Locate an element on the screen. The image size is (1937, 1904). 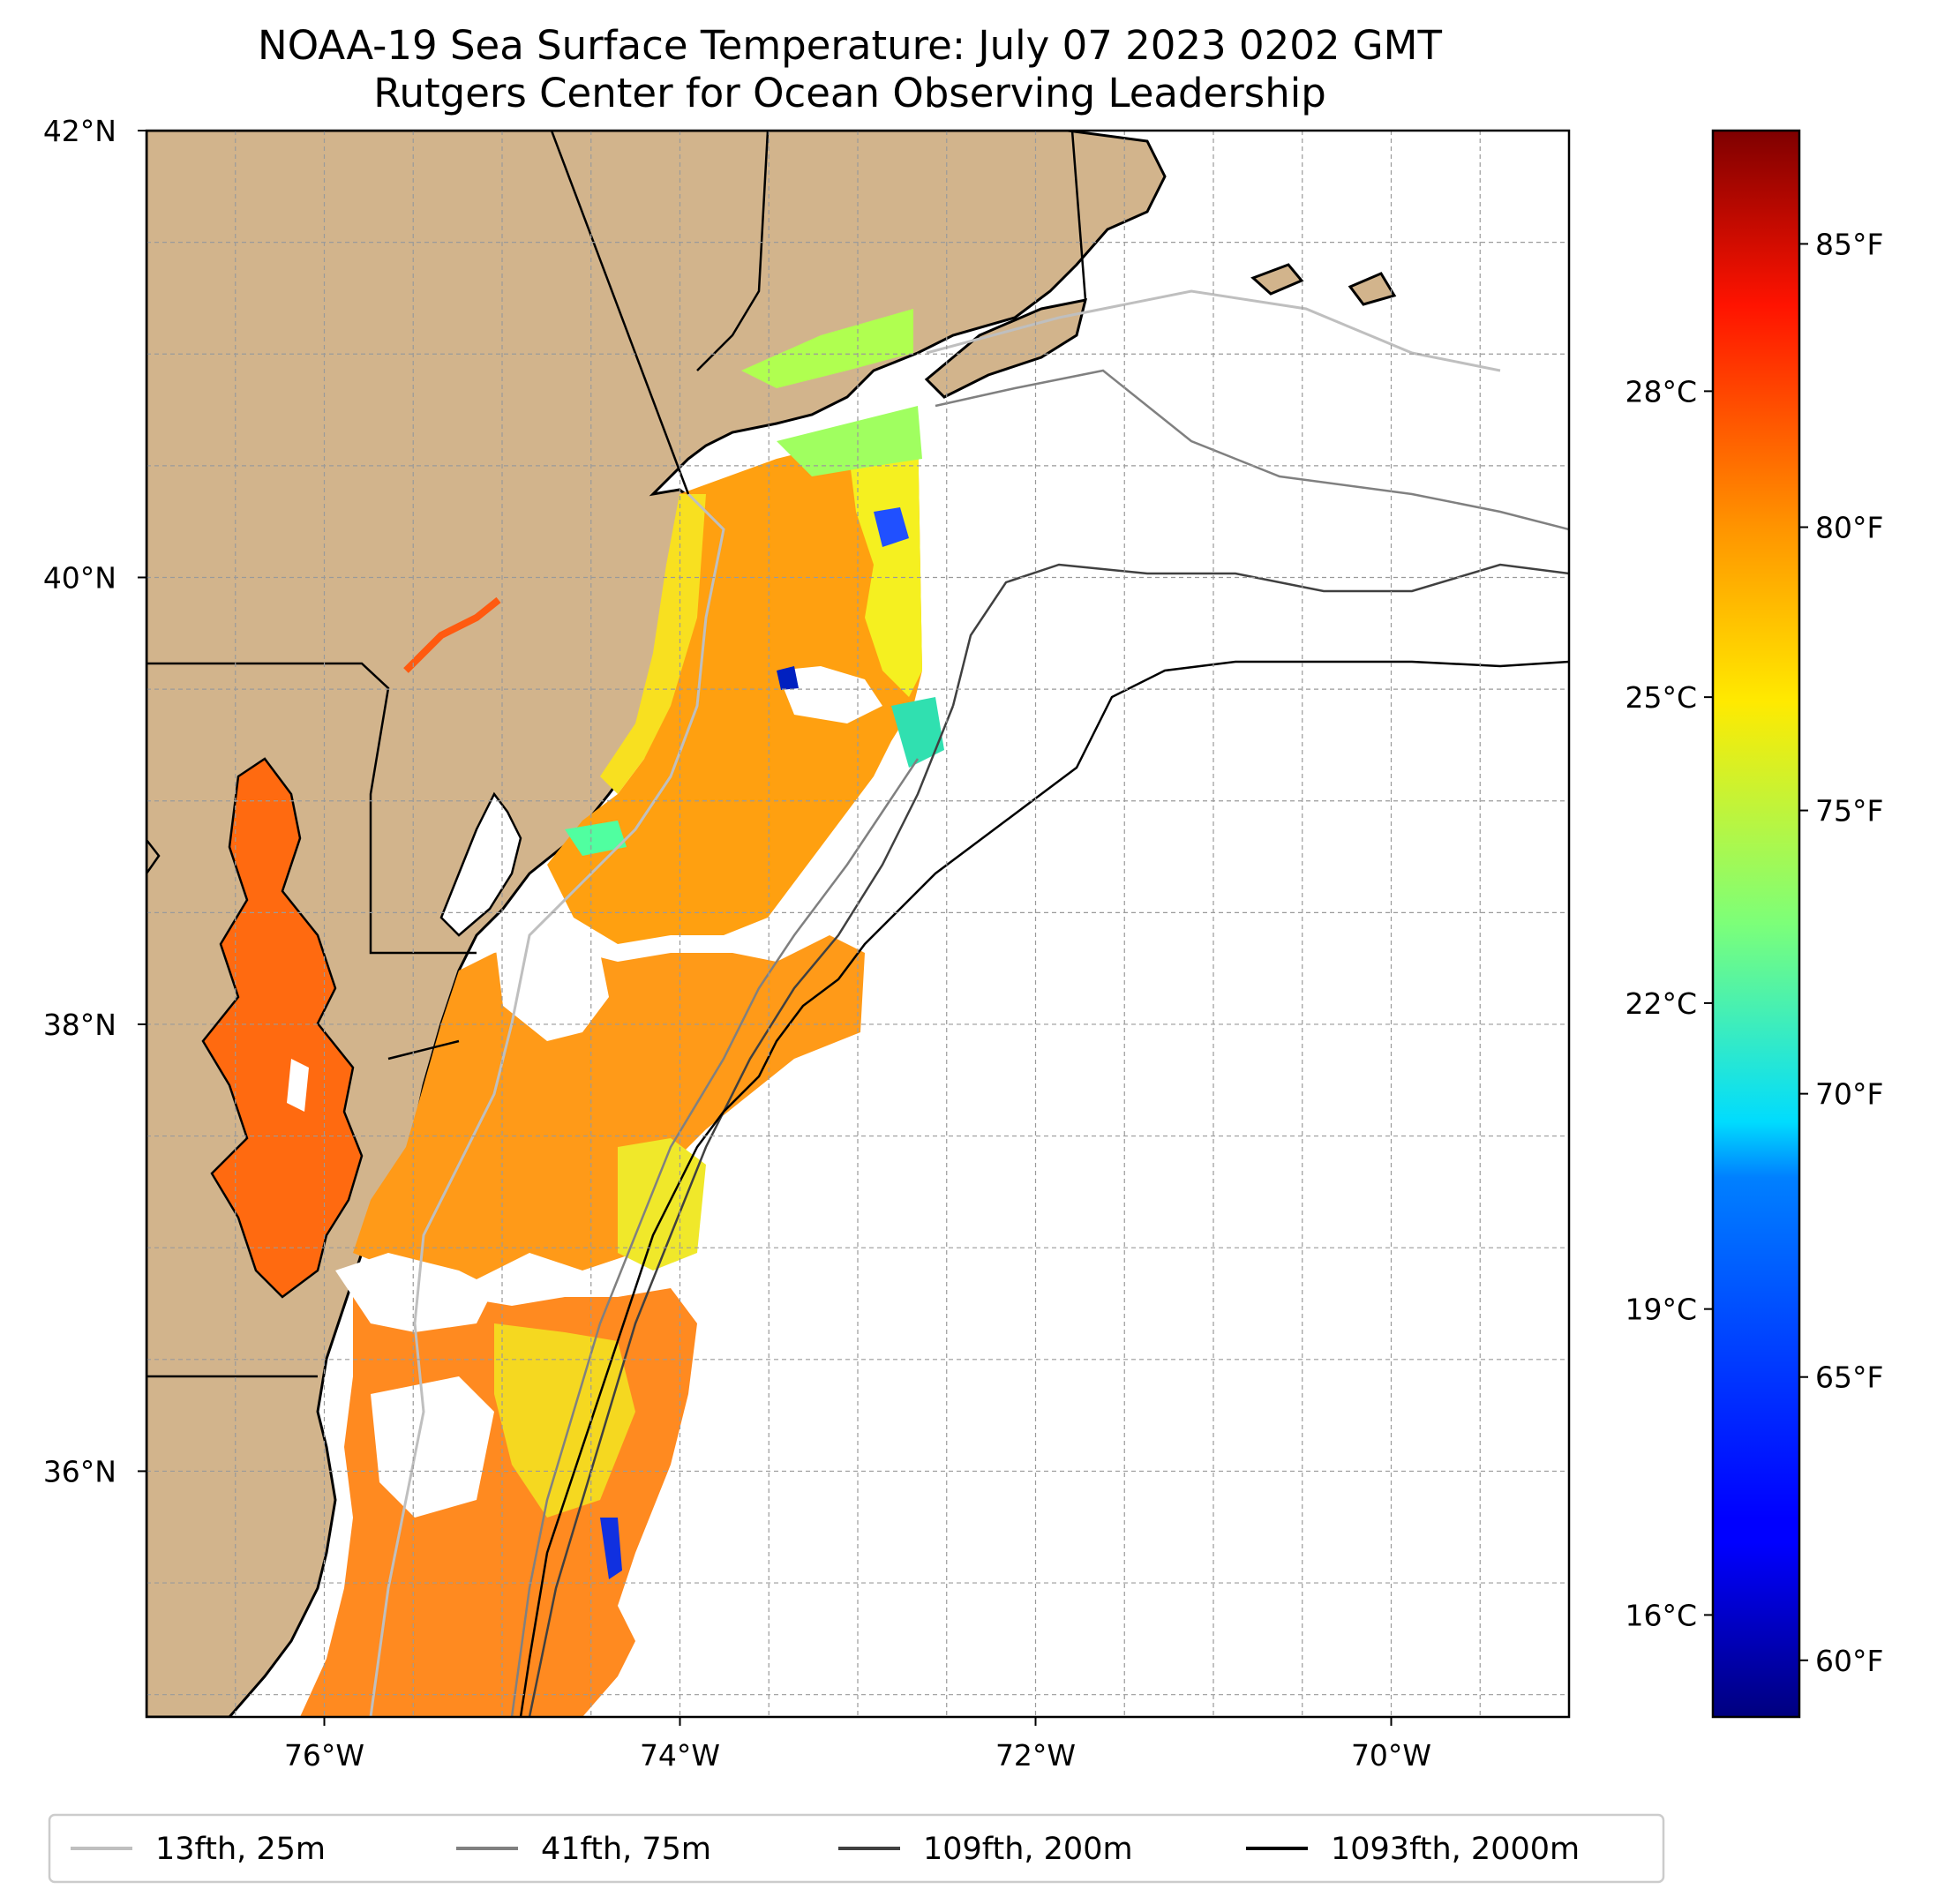
sst-li-south is located at coordinates (850, 441).